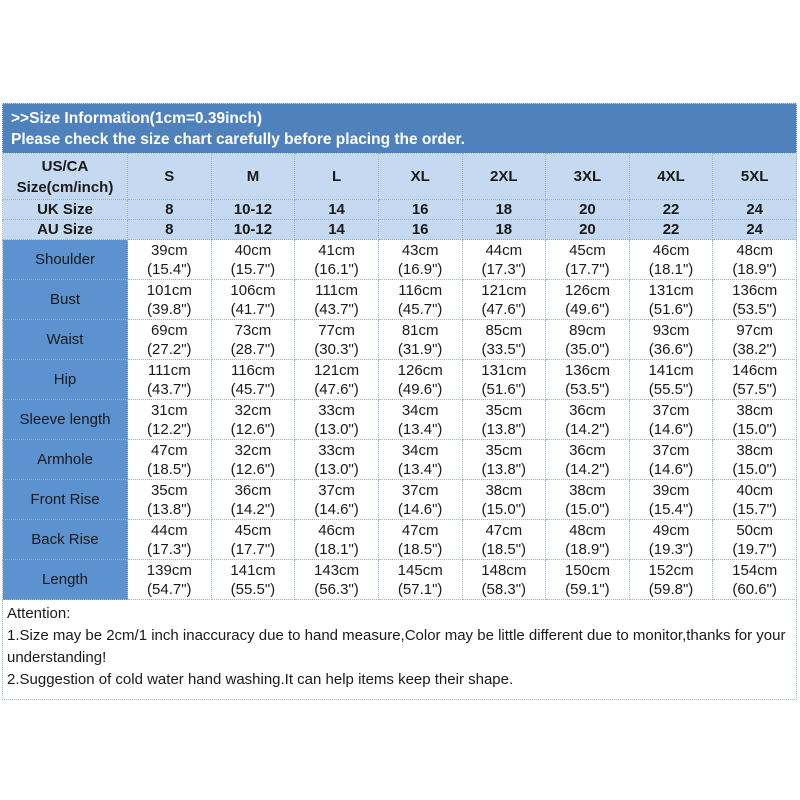 The image size is (800, 800). I want to click on cm-value: 111cm, so click(169, 370).